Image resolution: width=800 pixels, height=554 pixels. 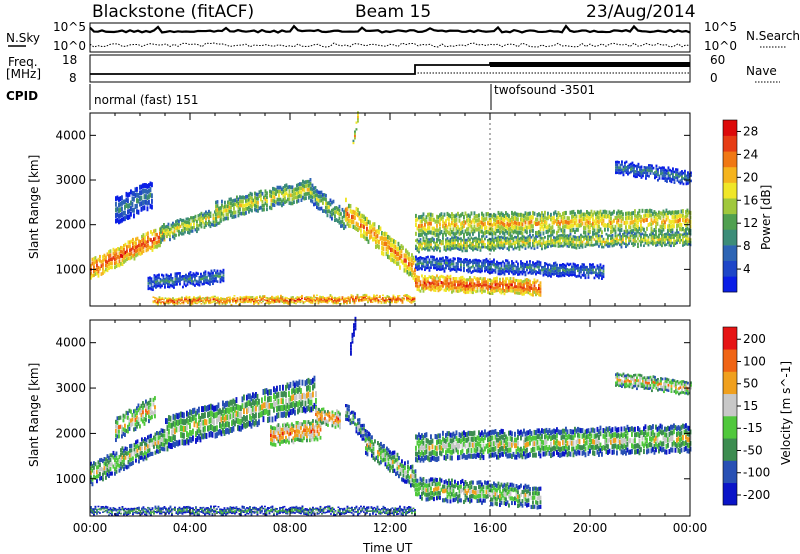 I want to click on colorbar-swatch, so click(x=730, y=128).